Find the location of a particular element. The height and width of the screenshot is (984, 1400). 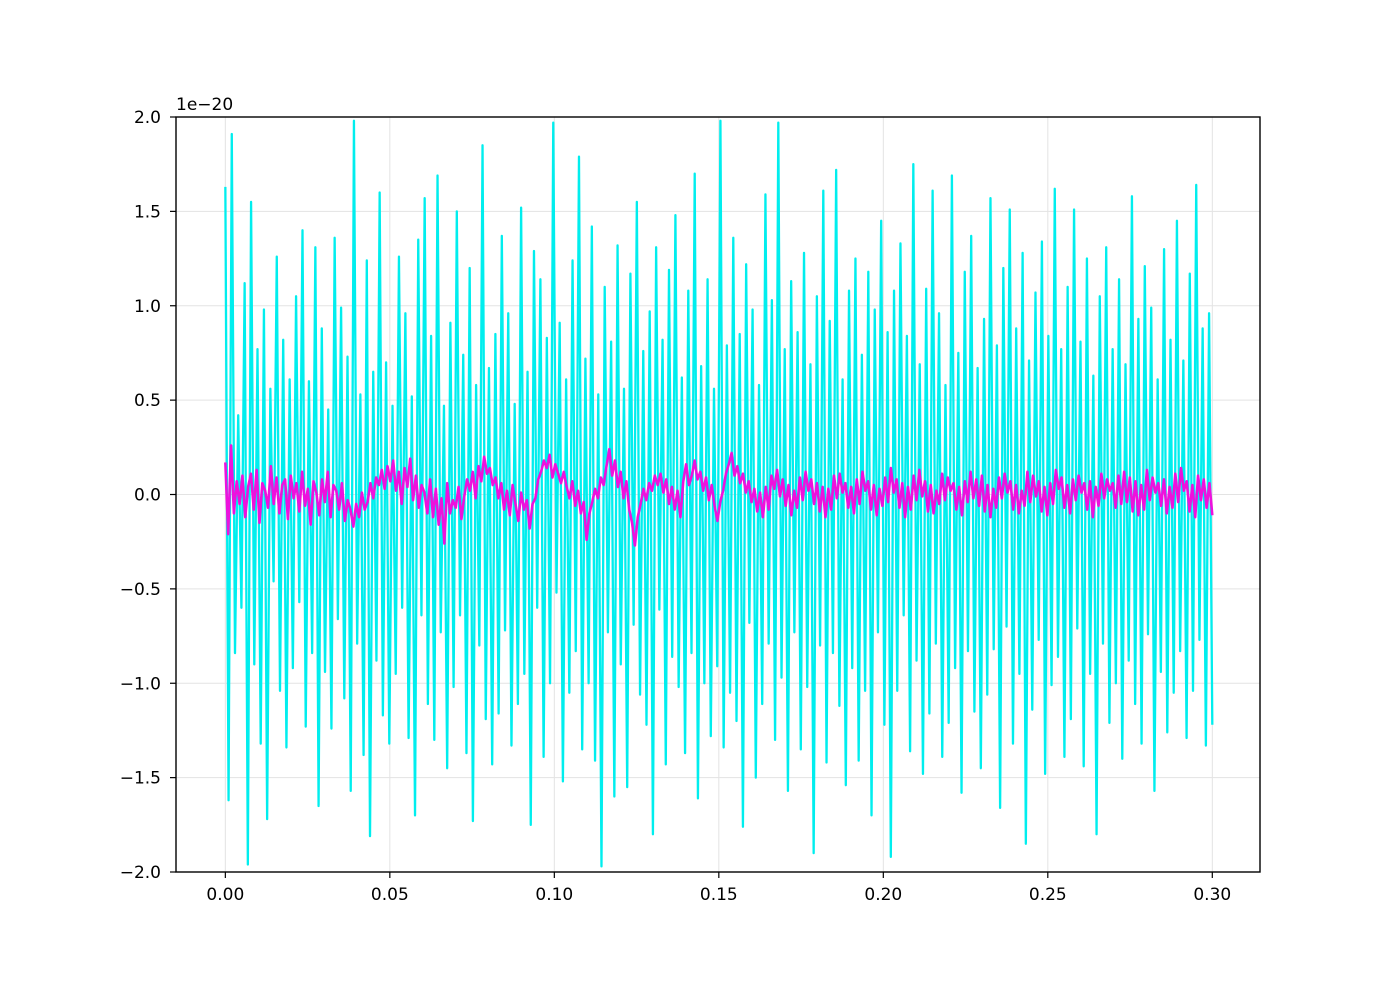

x-tick-label-0: 0.00 is located at coordinates (225, 895).